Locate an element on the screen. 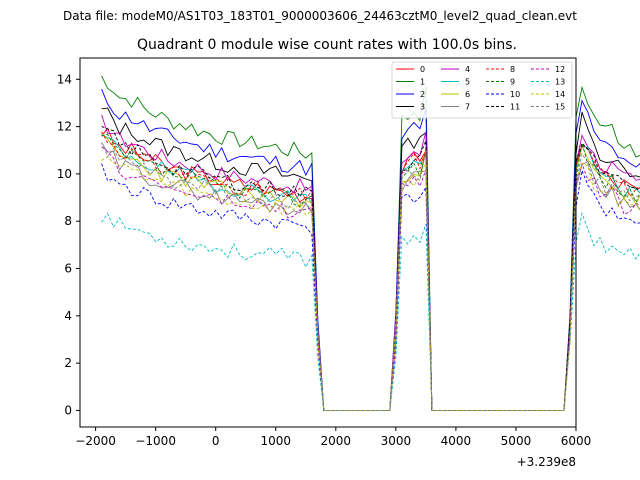  y-tick-label: 8 is located at coordinates (68, 221).